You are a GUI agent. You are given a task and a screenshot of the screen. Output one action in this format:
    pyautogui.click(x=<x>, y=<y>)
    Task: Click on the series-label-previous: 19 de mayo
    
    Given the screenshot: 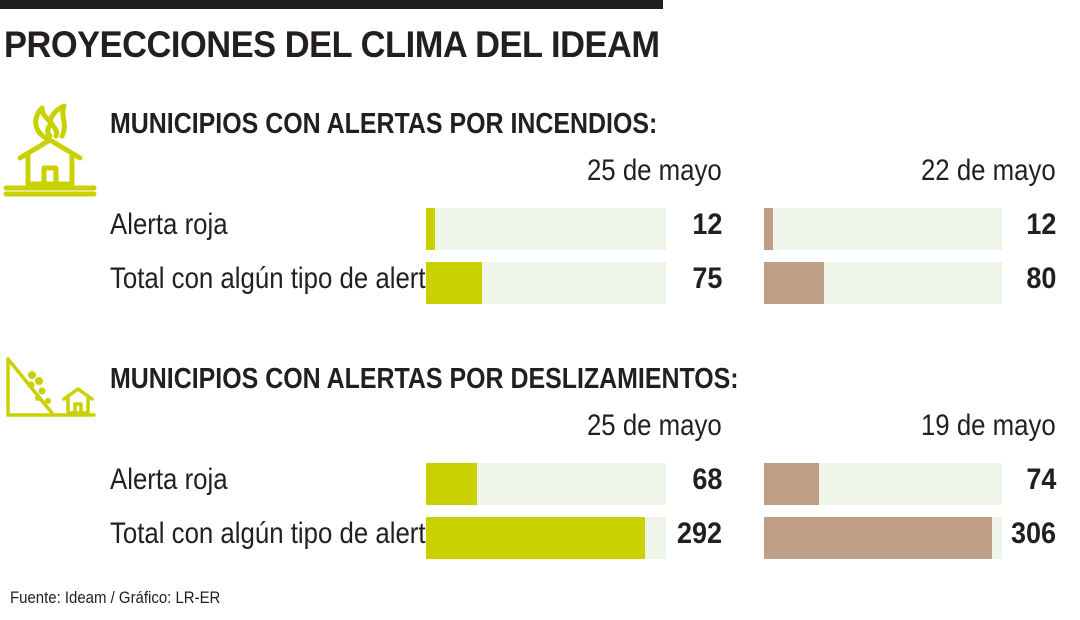 What is the action you would take?
    pyautogui.click(x=988, y=425)
    